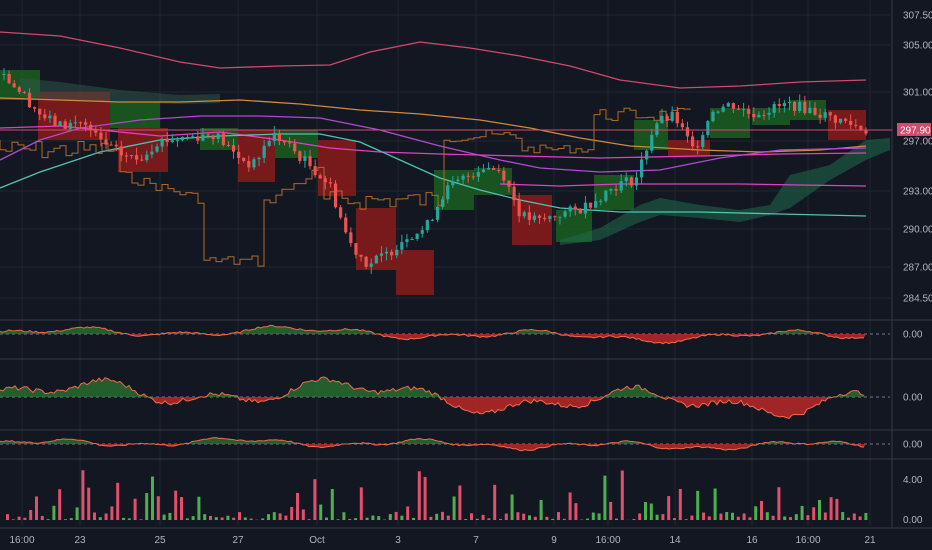 The image size is (932, 550). Describe the element at coordinates (437, 495) in the screenshot. I see `volume-pane` at that location.